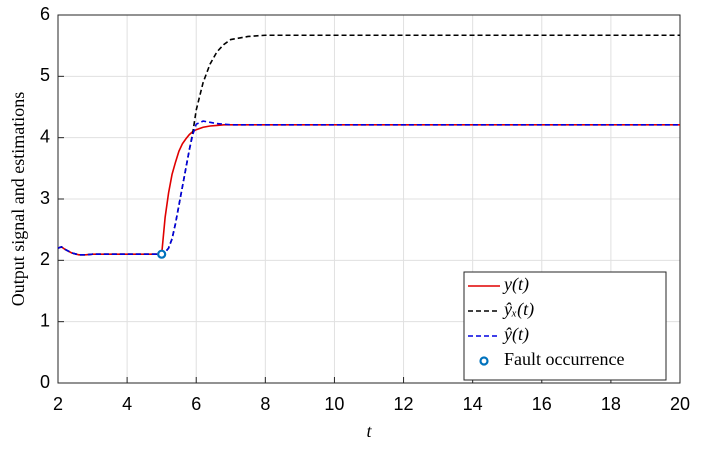 The height and width of the screenshot is (450, 703). I want to click on fault-marker, so click(162, 254).